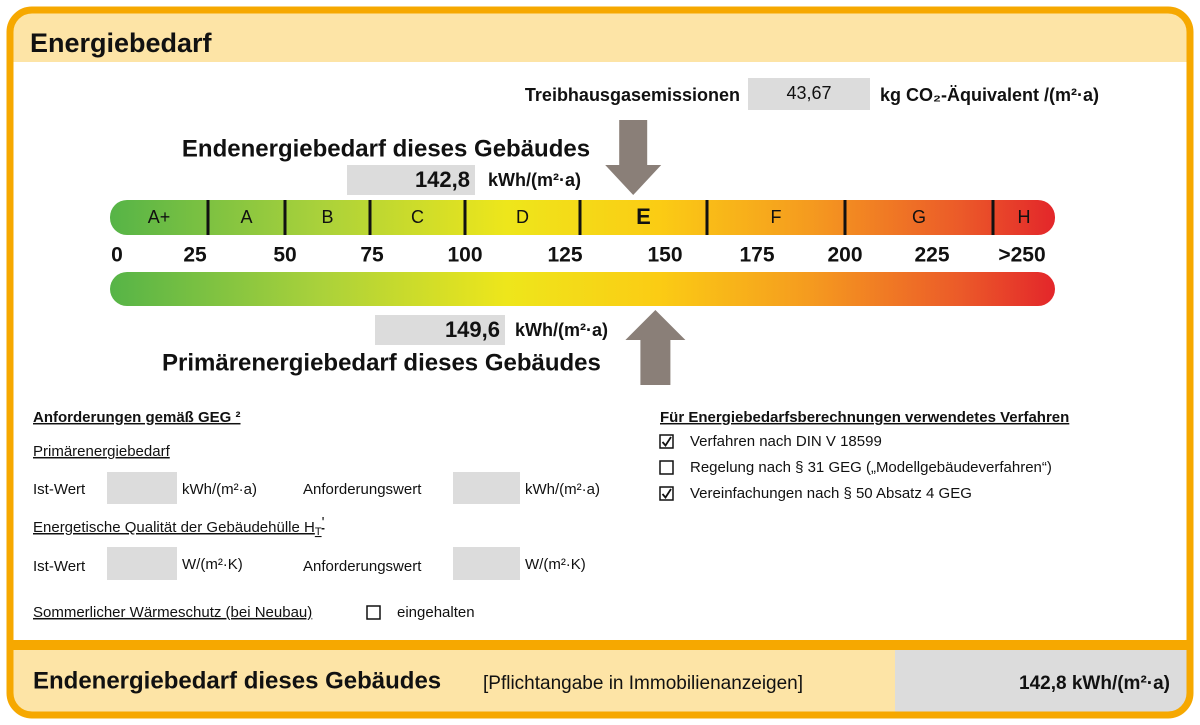  What do you see at coordinates (600, 645) in the screenshot?
I see `footer-separator` at bounding box center [600, 645].